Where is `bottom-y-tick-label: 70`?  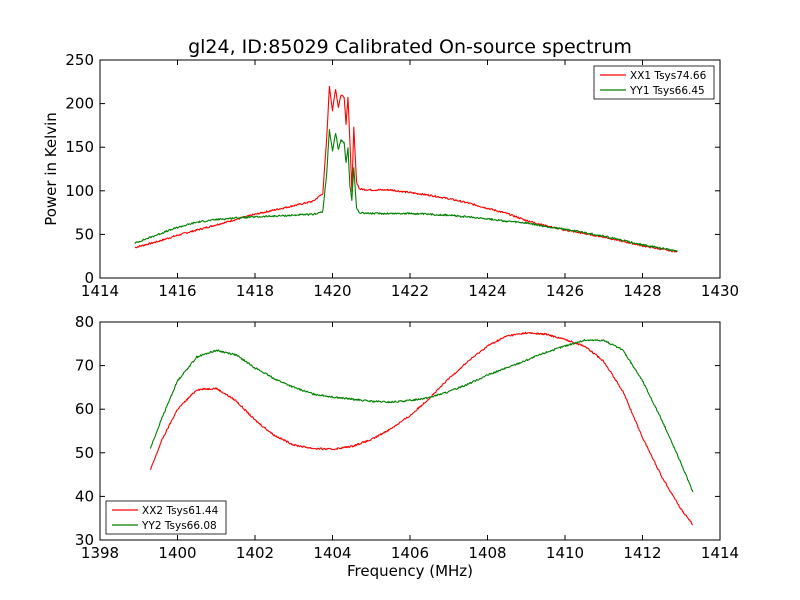
bottom-y-tick-label: 70 is located at coordinates (84, 366).